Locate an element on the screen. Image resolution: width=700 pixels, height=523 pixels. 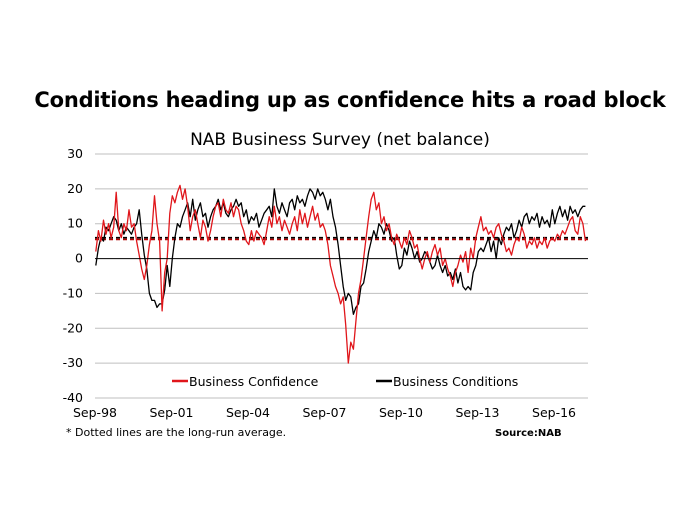
y-tick-label: -40 is located at coordinates (73, 397).